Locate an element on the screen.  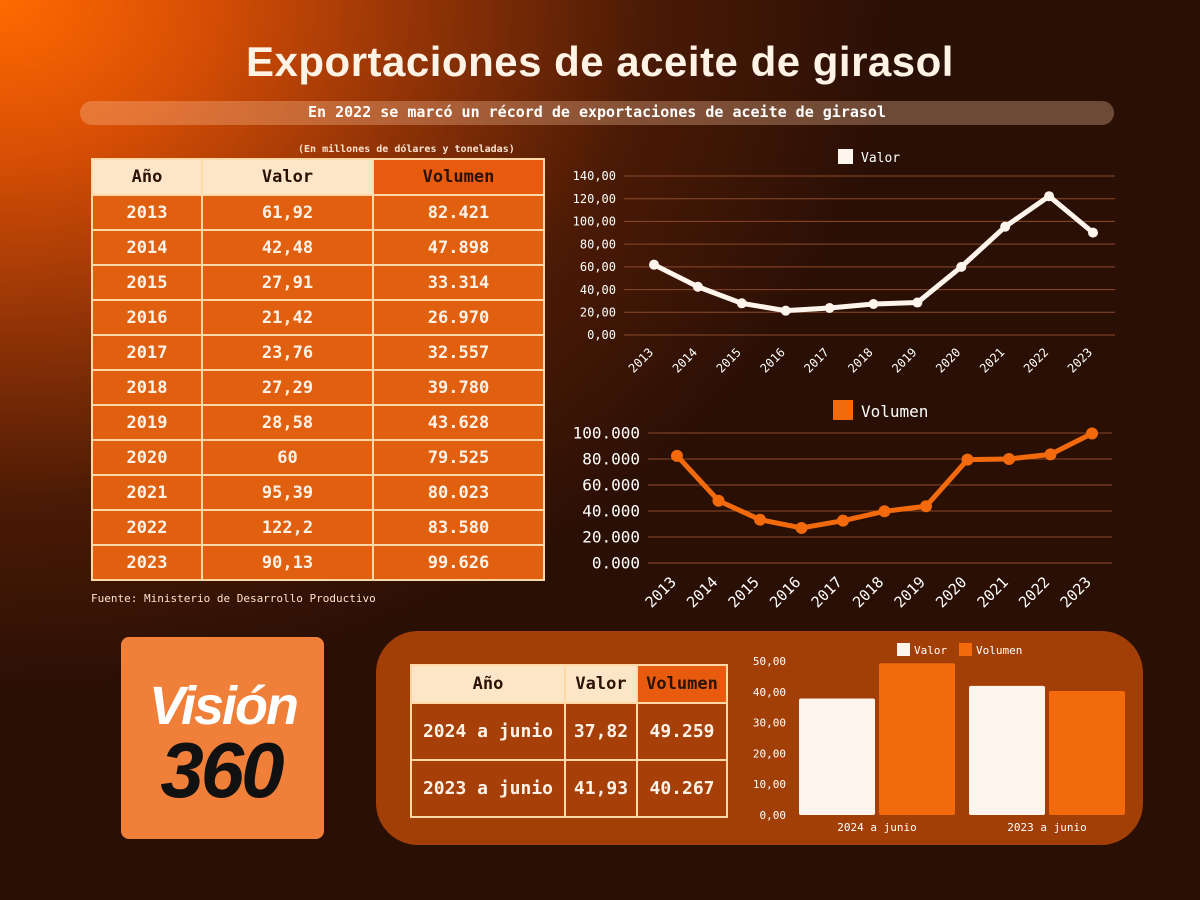
y-tick-label: 40.000 is located at coordinates (611, 511).